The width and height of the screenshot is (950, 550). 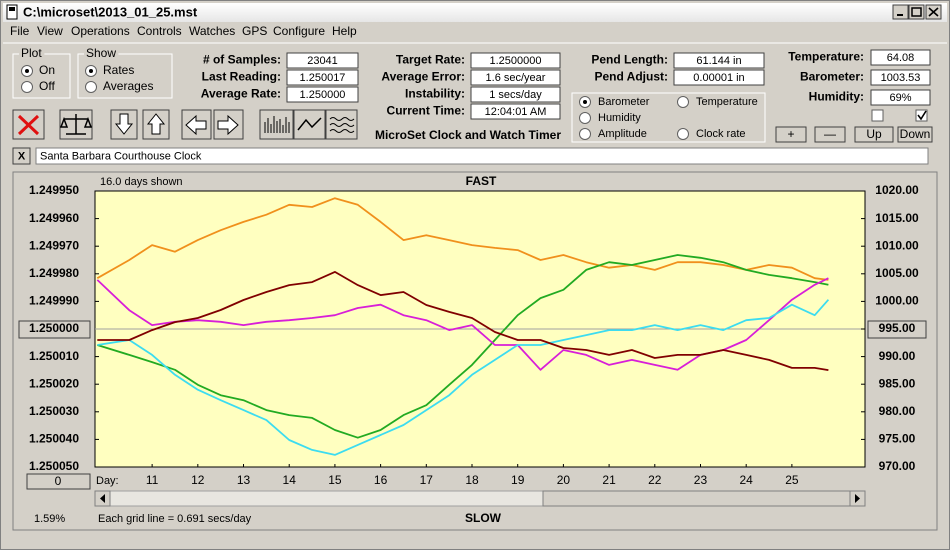 I want to click on menu-item: Watches, so click(x=212, y=31).